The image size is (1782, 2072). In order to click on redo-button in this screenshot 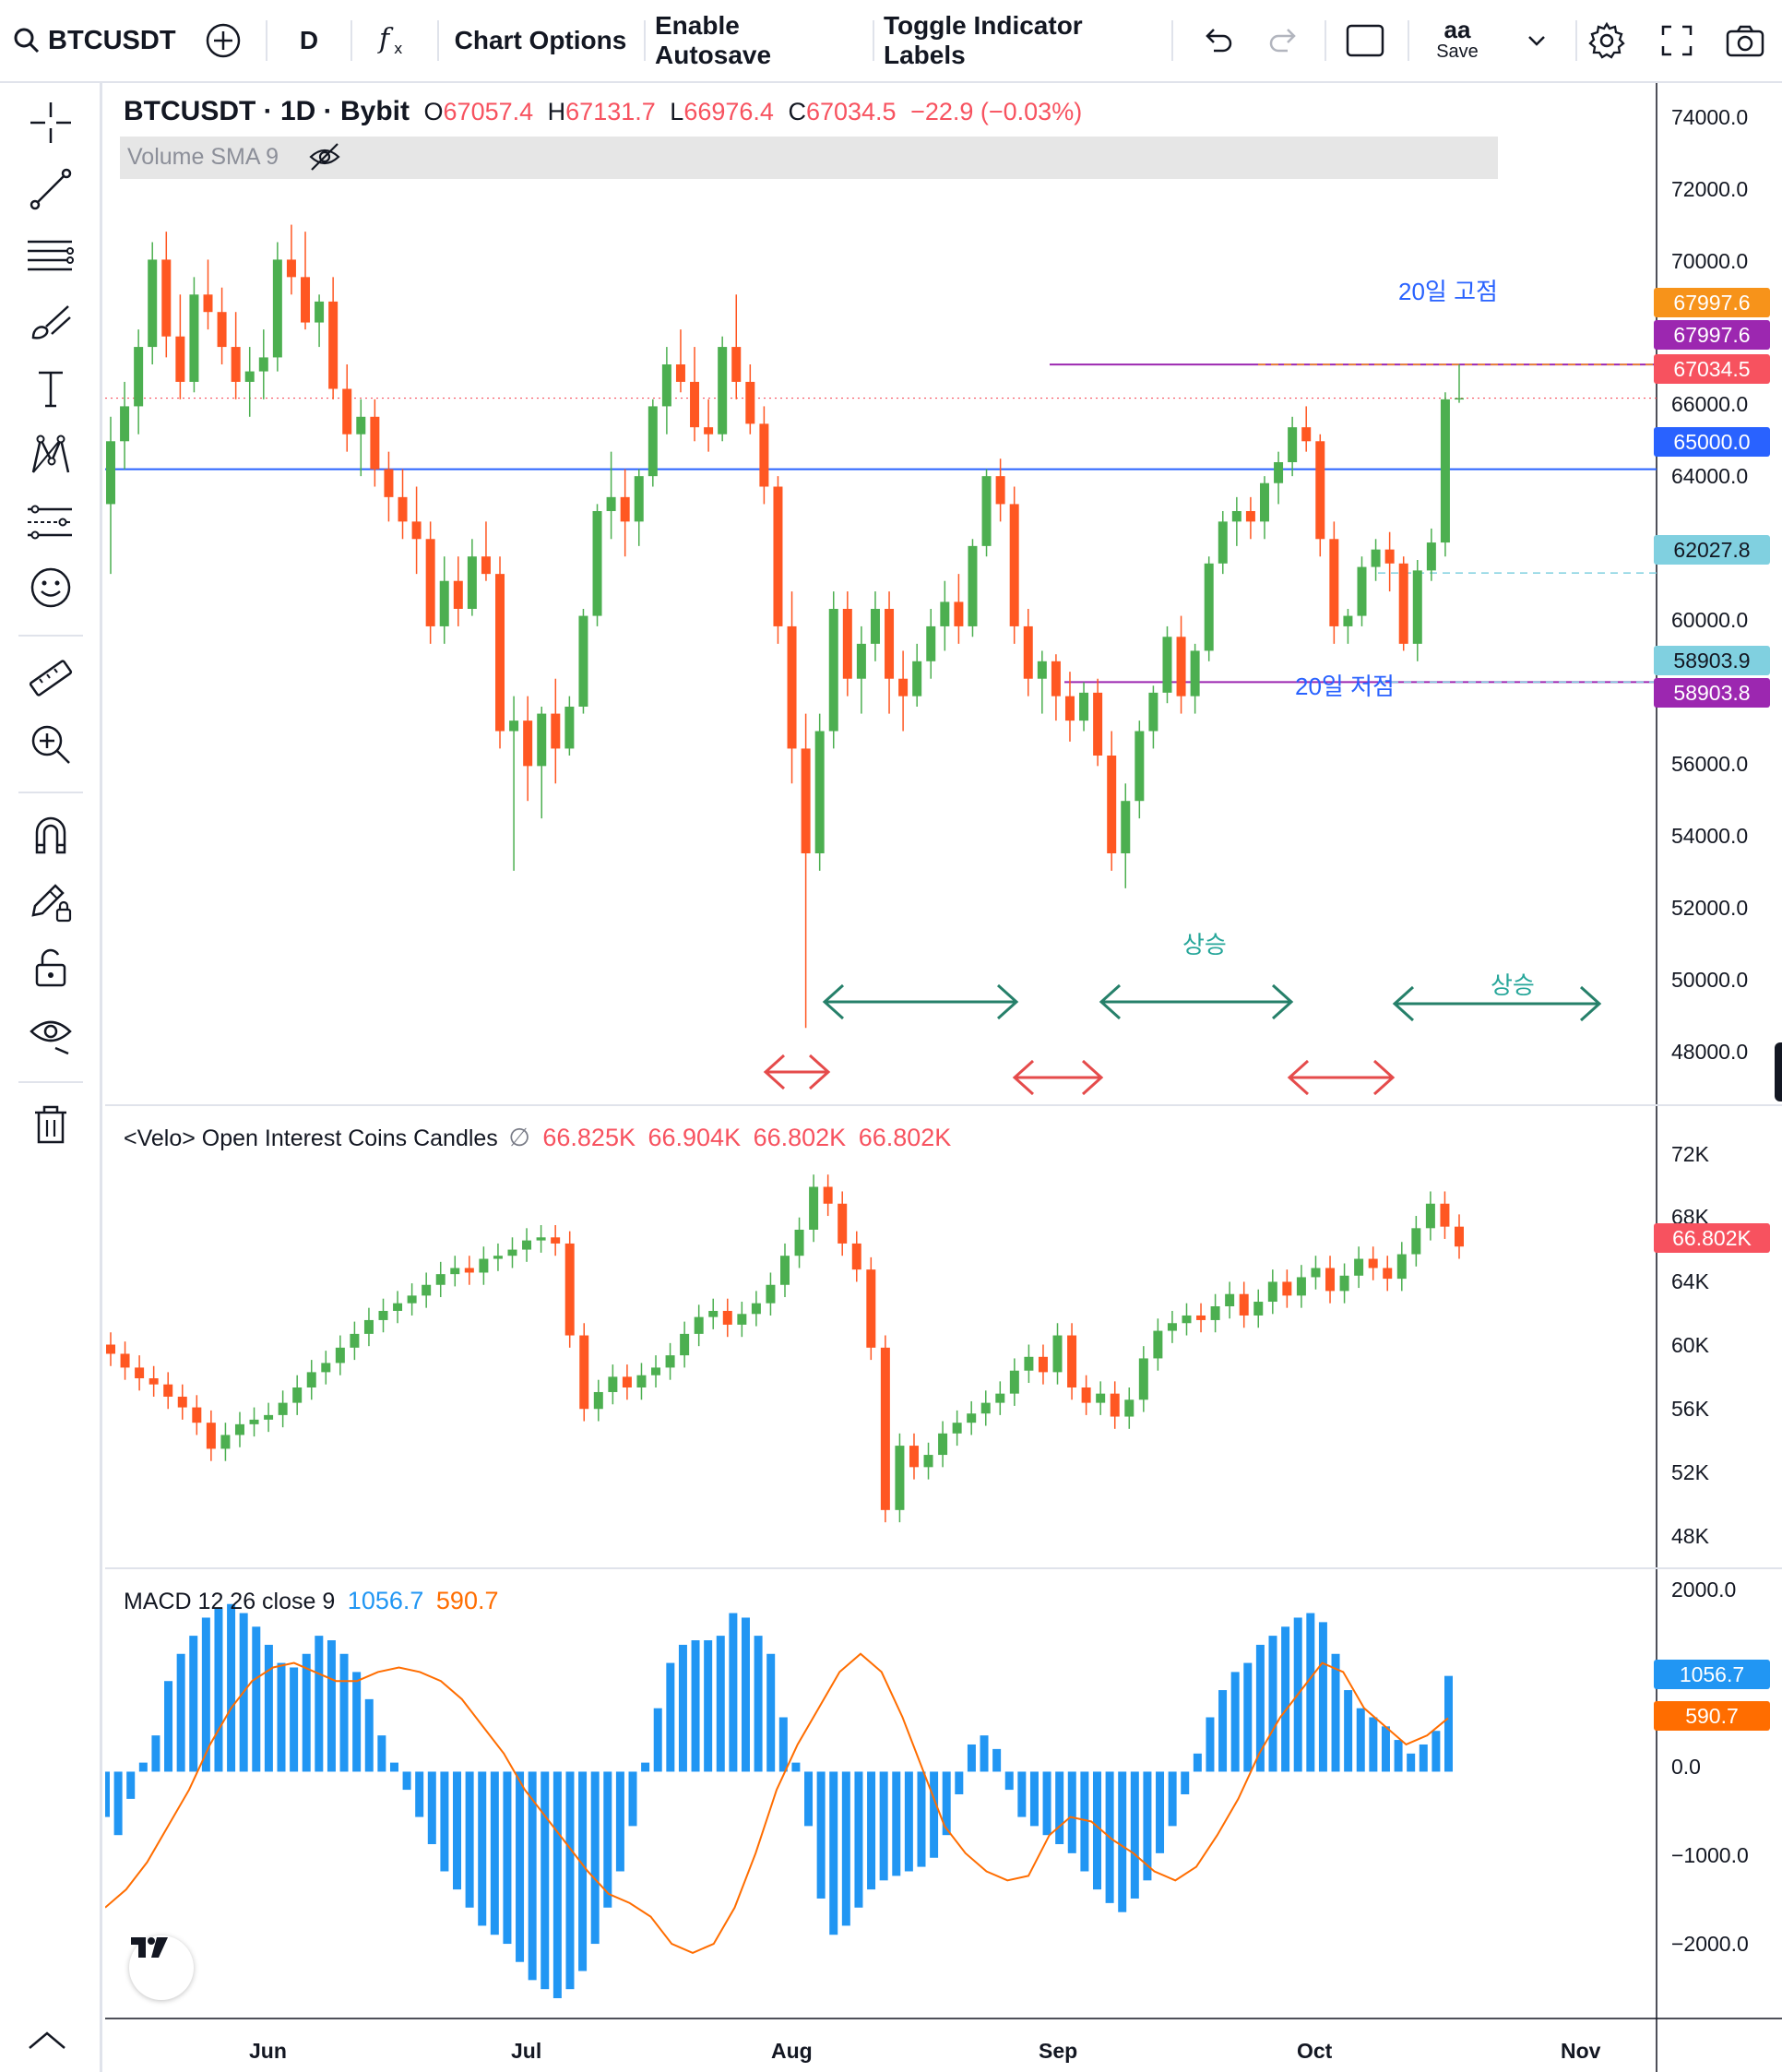, I will do `click(1284, 40)`.